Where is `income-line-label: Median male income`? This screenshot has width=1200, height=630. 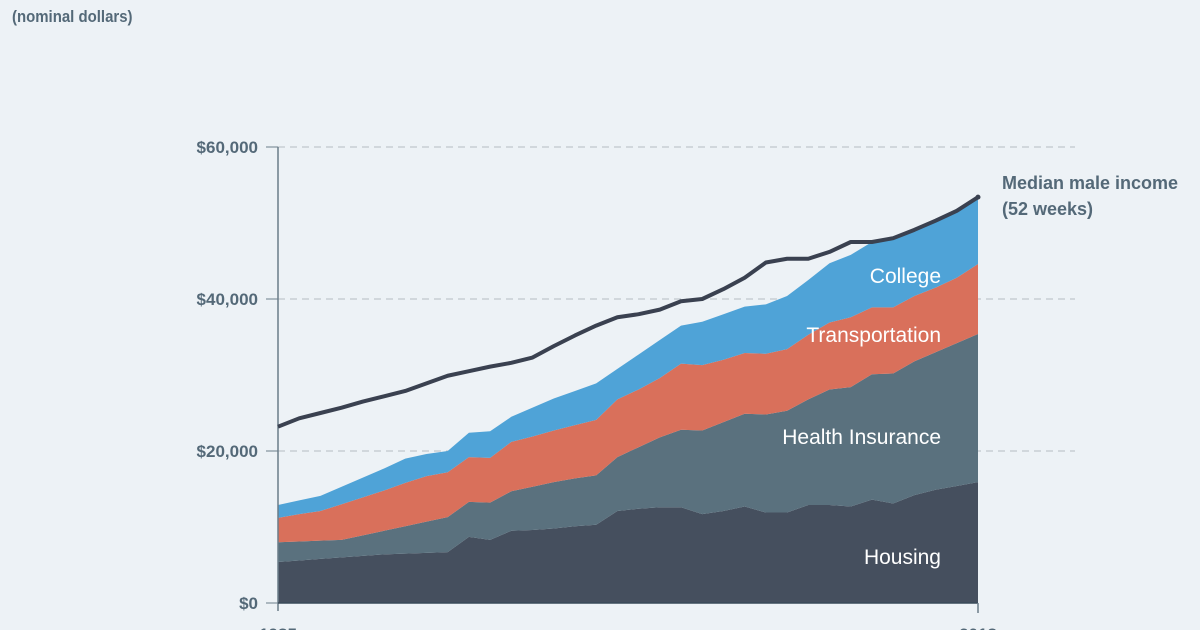
income-line-label: Median male income is located at coordinates (1090, 183).